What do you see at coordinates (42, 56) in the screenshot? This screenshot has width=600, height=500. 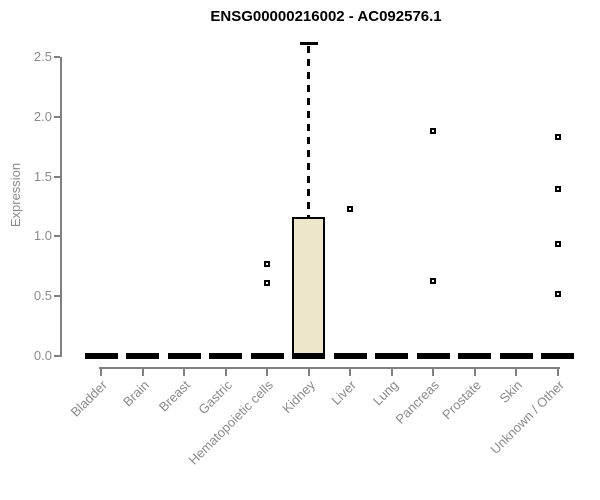 I see `y-axis-tick-label: 2.5` at bounding box center [42, 56].